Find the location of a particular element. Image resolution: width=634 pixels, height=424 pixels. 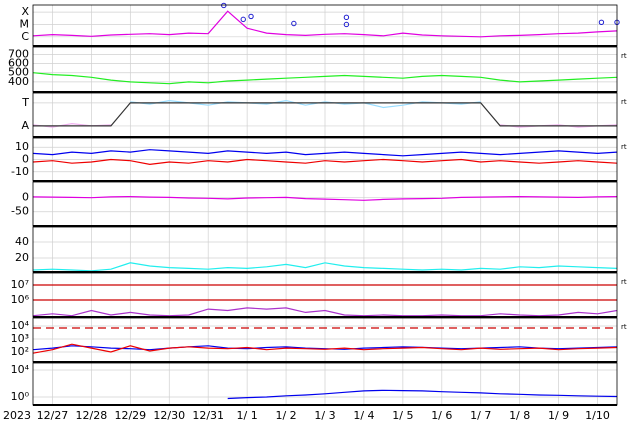

x-tick-label: 1/ 2 is located at coordinates (285, 415).